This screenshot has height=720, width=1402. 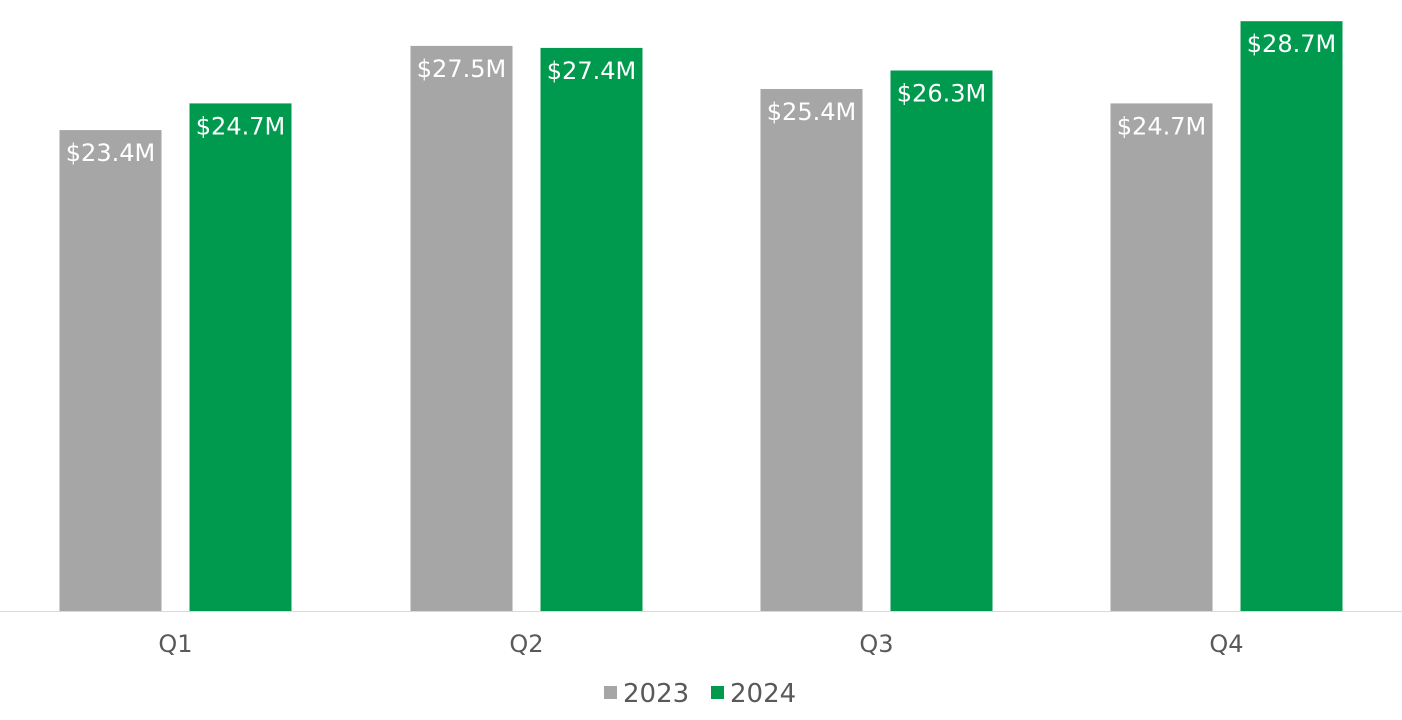 I want to click on x-tick-label-q2: Q2, so click(x=526, y=644).